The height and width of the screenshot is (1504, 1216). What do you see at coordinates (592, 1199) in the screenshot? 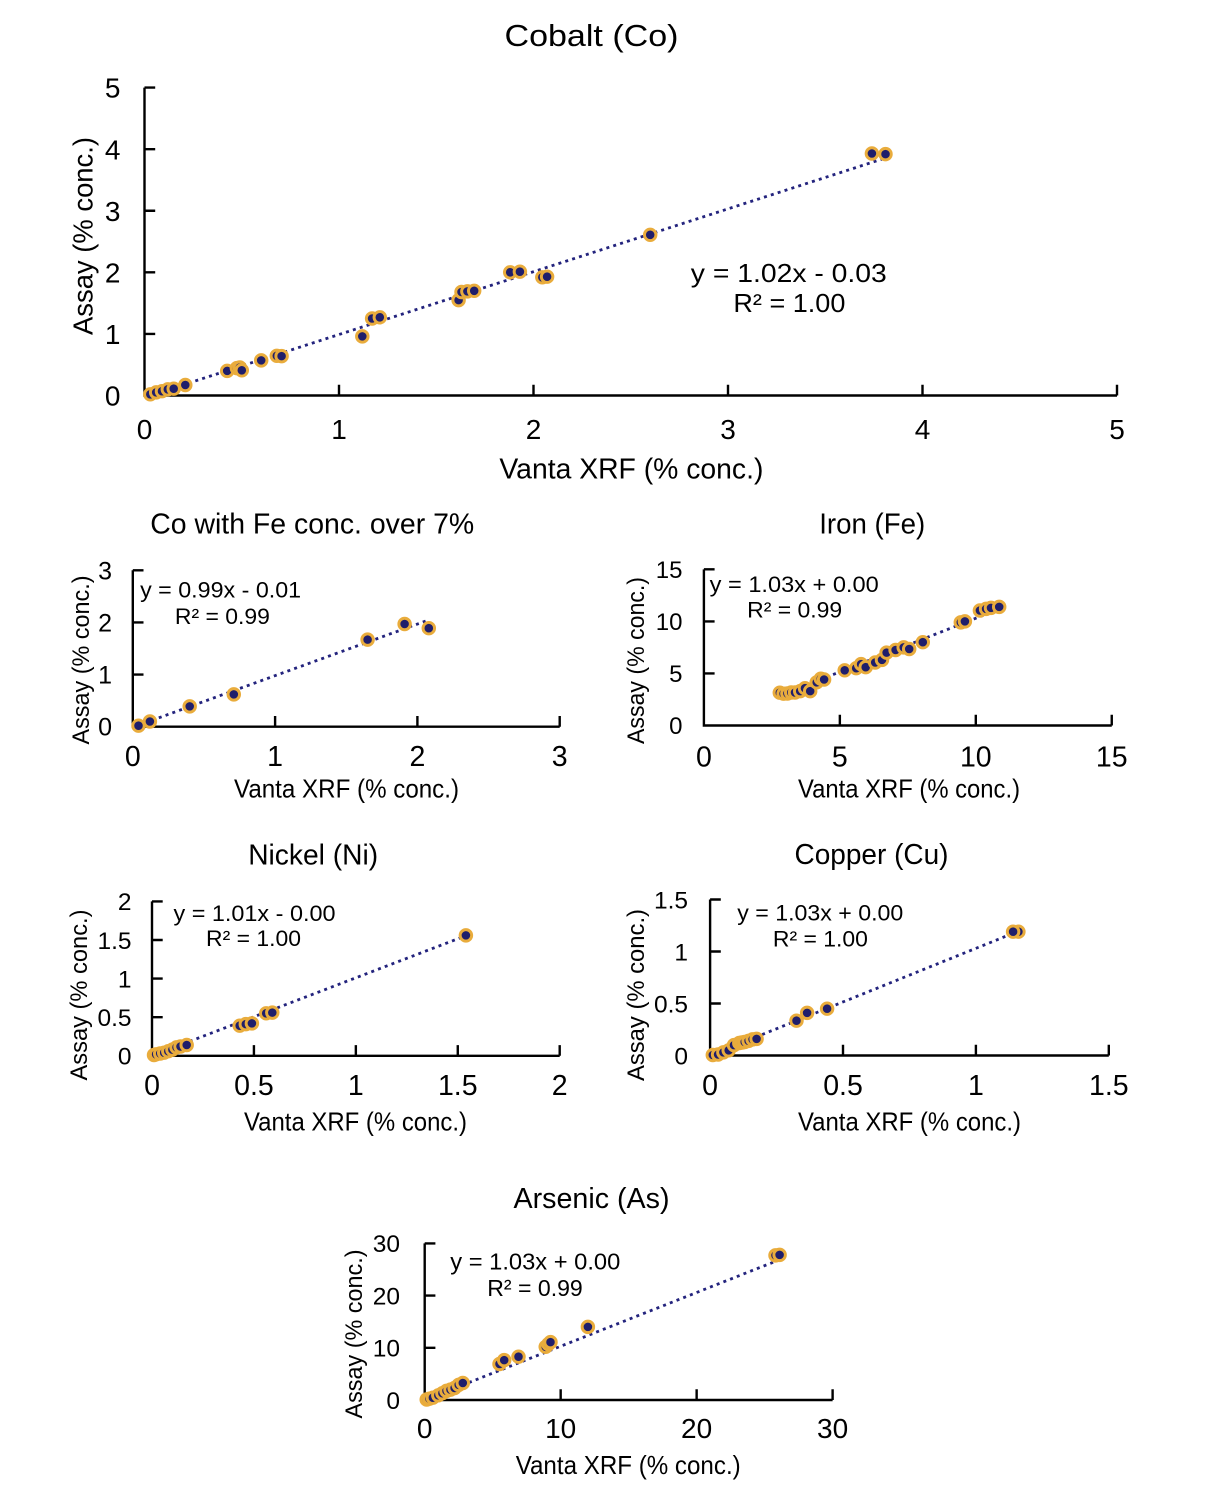
I see `svg-text: Arsenic (As)` at bounding box center [592, 1199].